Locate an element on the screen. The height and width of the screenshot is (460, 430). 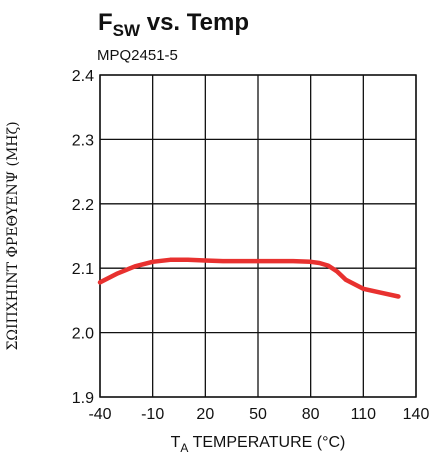
x-tick-label: -10 is located at coordinates (152, 414).